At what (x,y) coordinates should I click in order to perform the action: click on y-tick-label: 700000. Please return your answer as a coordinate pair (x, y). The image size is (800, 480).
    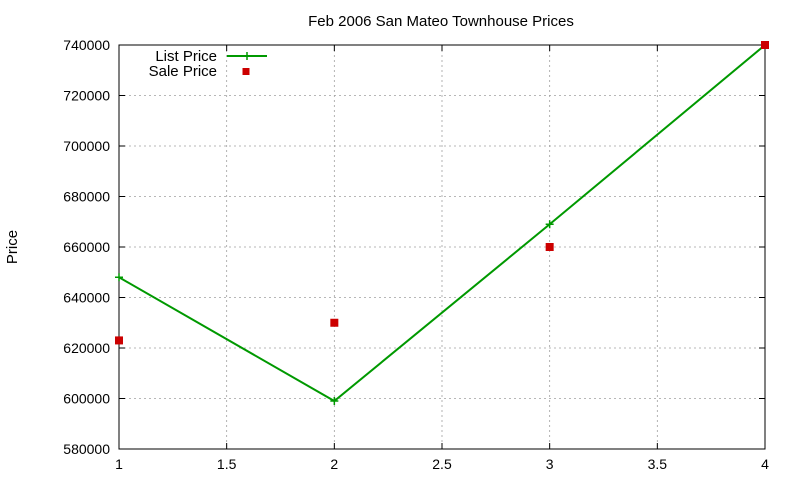
    Looking at the image, I should click on (86, 146).